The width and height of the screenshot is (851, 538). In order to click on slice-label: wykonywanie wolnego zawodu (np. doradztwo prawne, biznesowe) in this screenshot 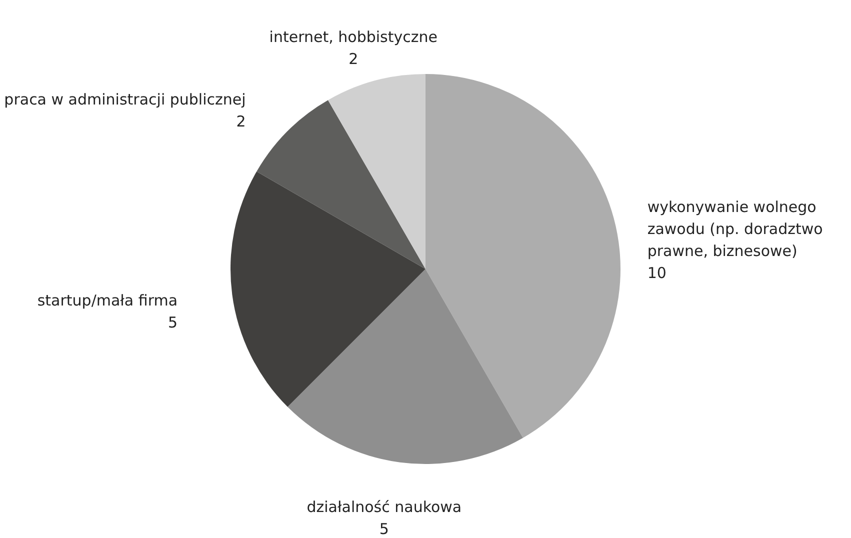, I will do `click(735, 229)`.